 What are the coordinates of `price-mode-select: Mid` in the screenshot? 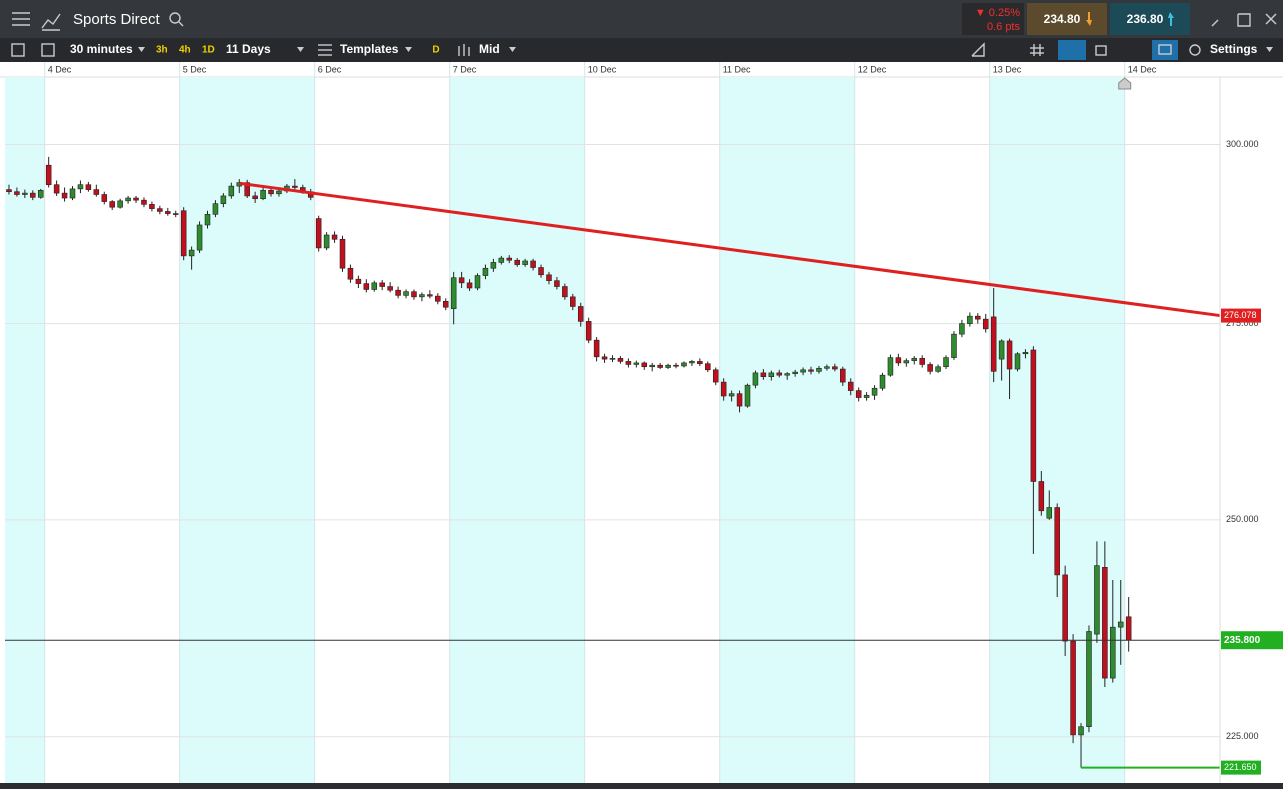 It's located at (489, 49).